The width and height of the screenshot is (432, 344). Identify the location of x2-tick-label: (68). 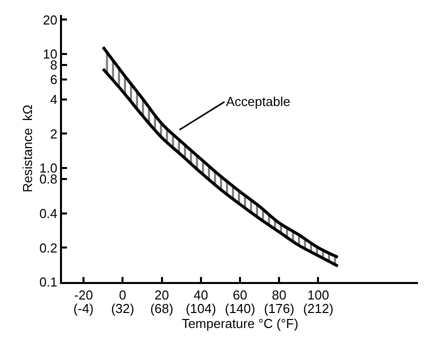
(162, 308).